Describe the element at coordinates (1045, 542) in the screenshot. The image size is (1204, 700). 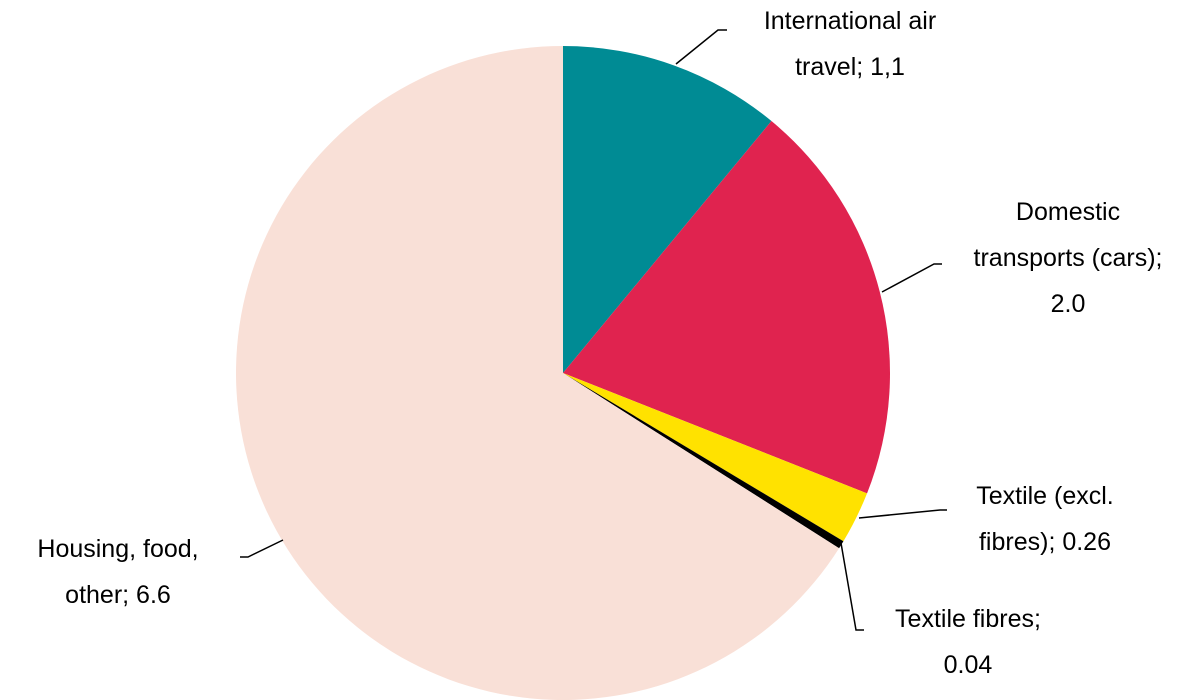
I see `label-line: fibres); 0.26` at that location.